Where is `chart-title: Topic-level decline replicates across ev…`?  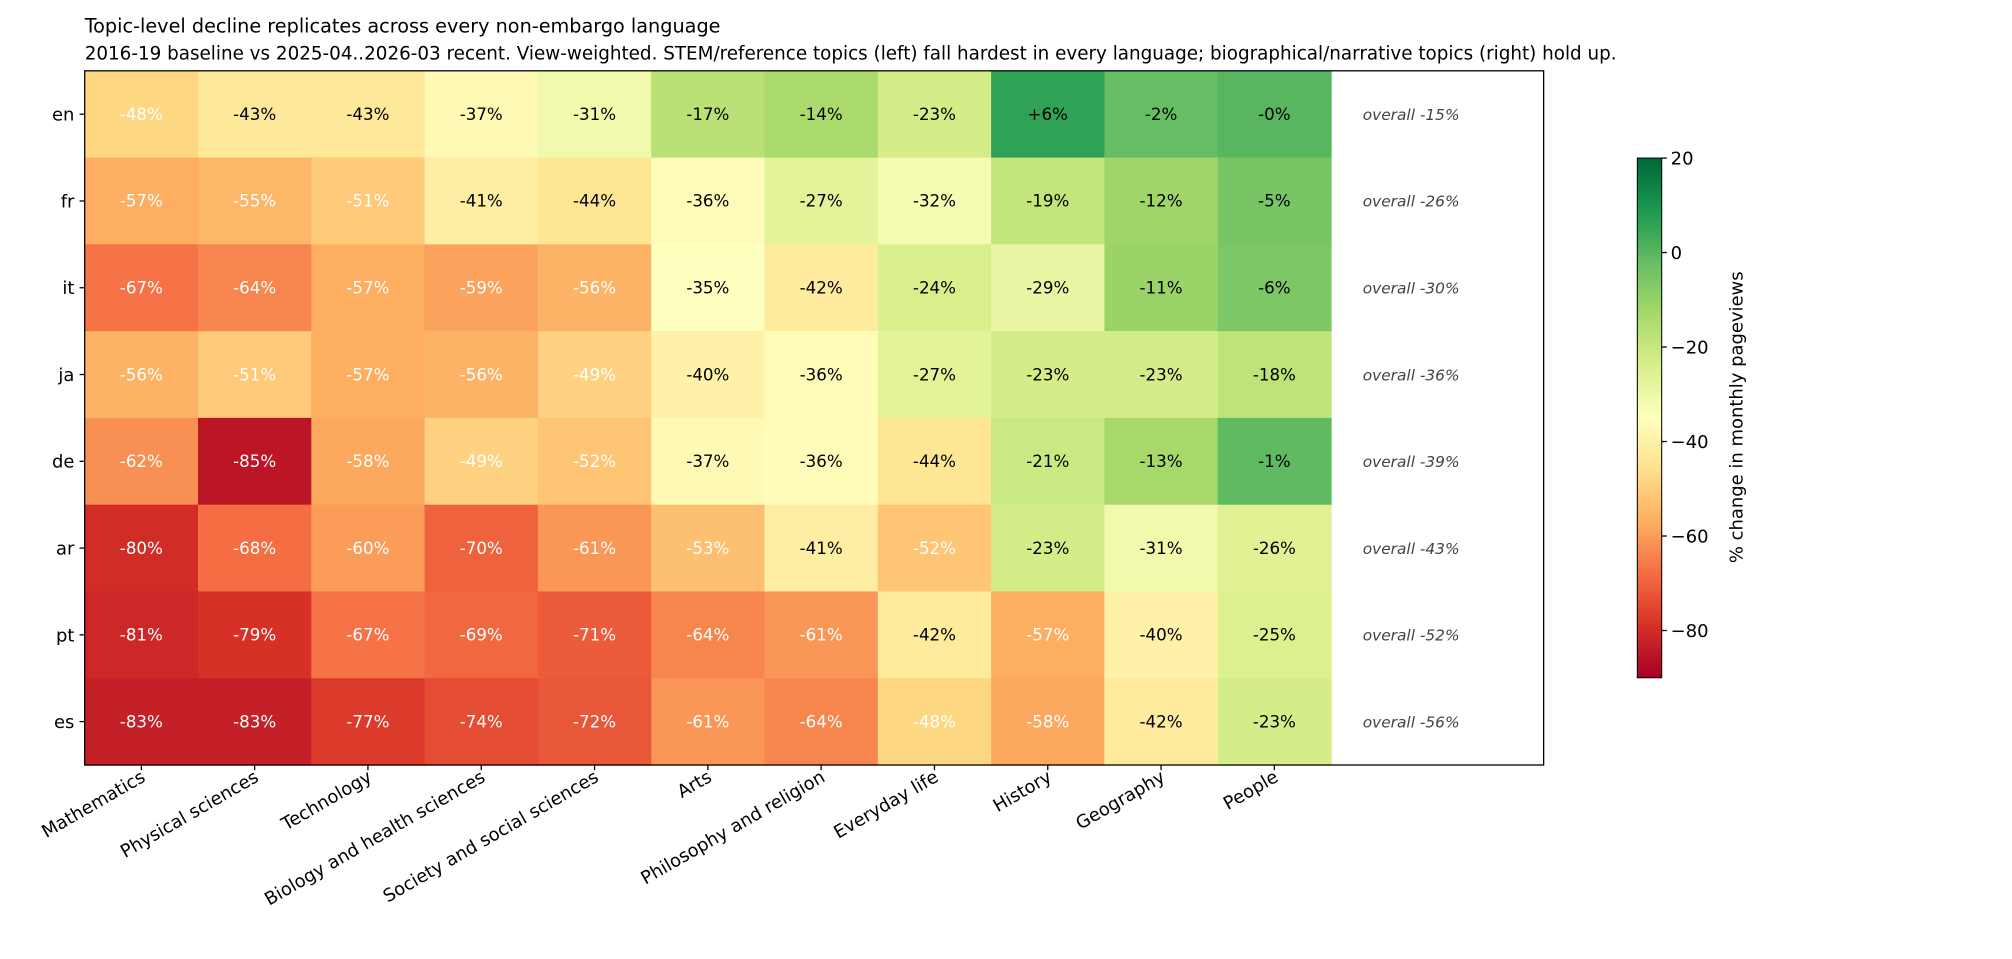 chart-title: Topic-level decline replicates across ev… is located at coordinates (402, 25).